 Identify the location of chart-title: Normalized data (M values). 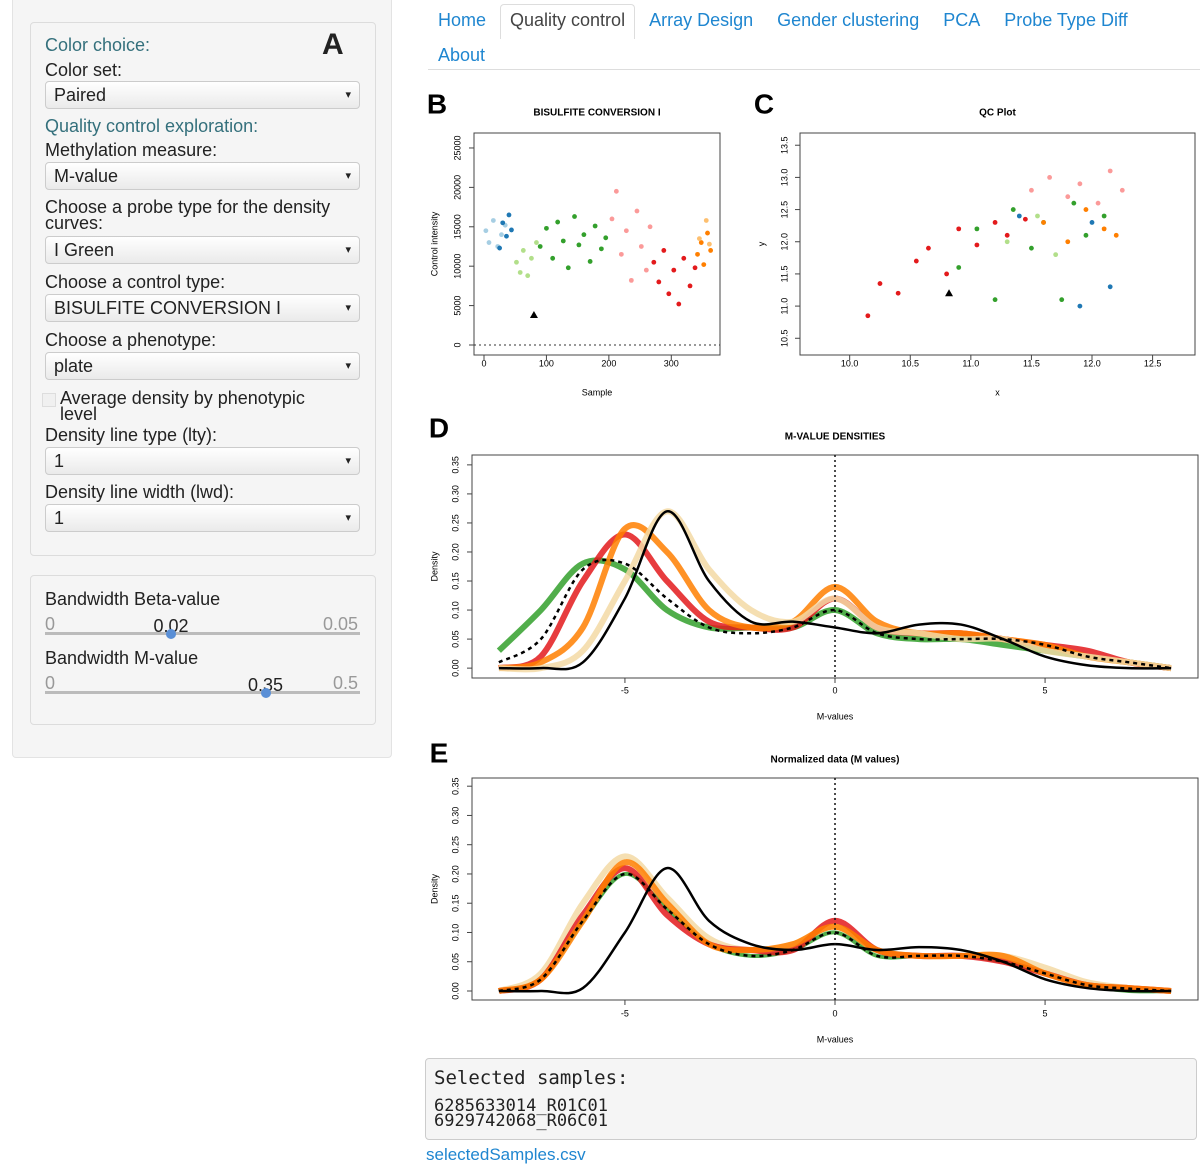
(835, 760).